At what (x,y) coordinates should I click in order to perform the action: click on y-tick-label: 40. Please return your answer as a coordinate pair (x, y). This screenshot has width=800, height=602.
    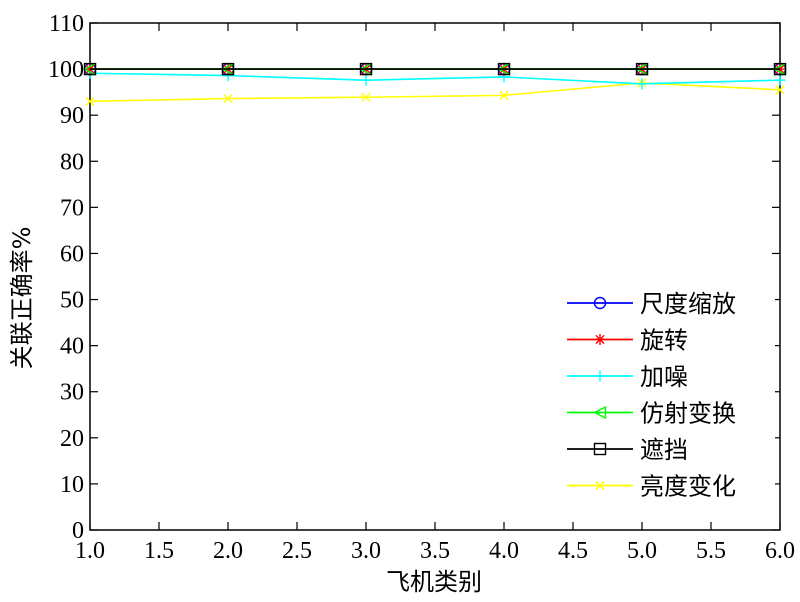
    Looking at the image, I should click on (72, 347).